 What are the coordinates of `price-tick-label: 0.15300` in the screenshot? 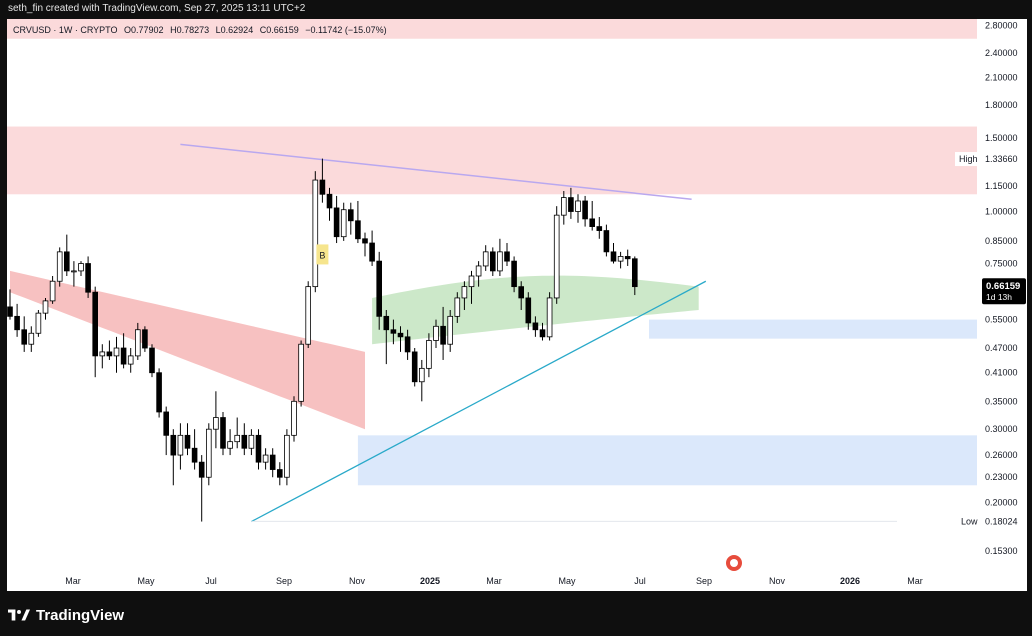 It's located at (1001, 551).